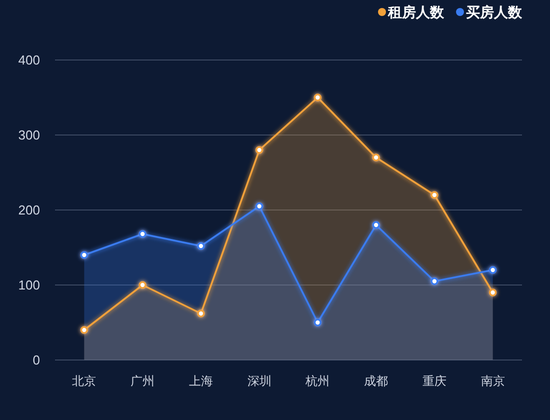 The image size is (550, 420). Describe the element at coordinates (200, 381) in the screenshot. I see `x-tick-label: 上海` at that location.